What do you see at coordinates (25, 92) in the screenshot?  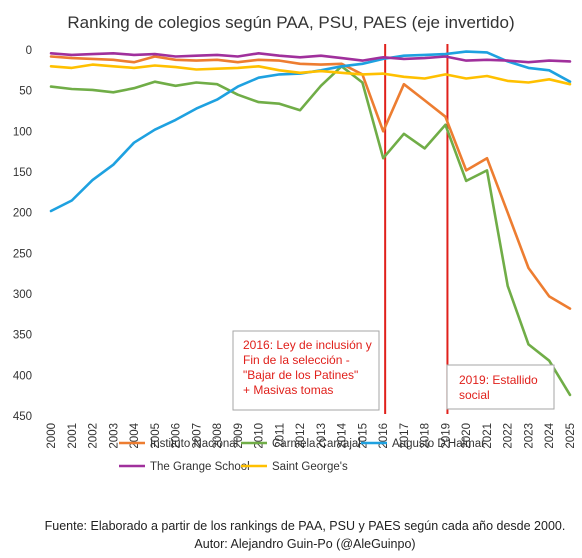 I see `y-tick-label: 50` at bounding box center [25, 92].